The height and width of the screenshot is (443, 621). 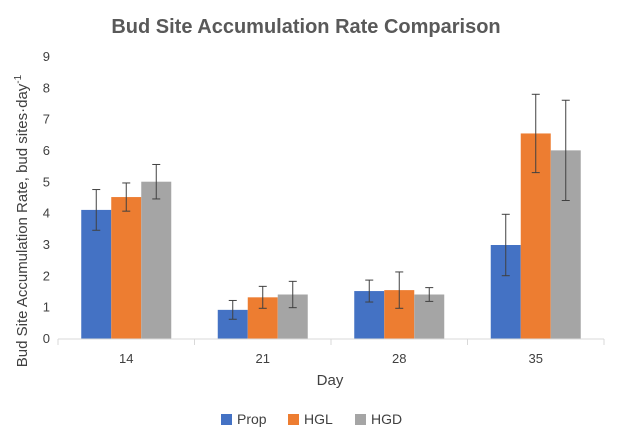 What do you see at coordinates (330, 380) in the screenshot?
I see `x-axis-title: Day` at bounding box center [330, 380].